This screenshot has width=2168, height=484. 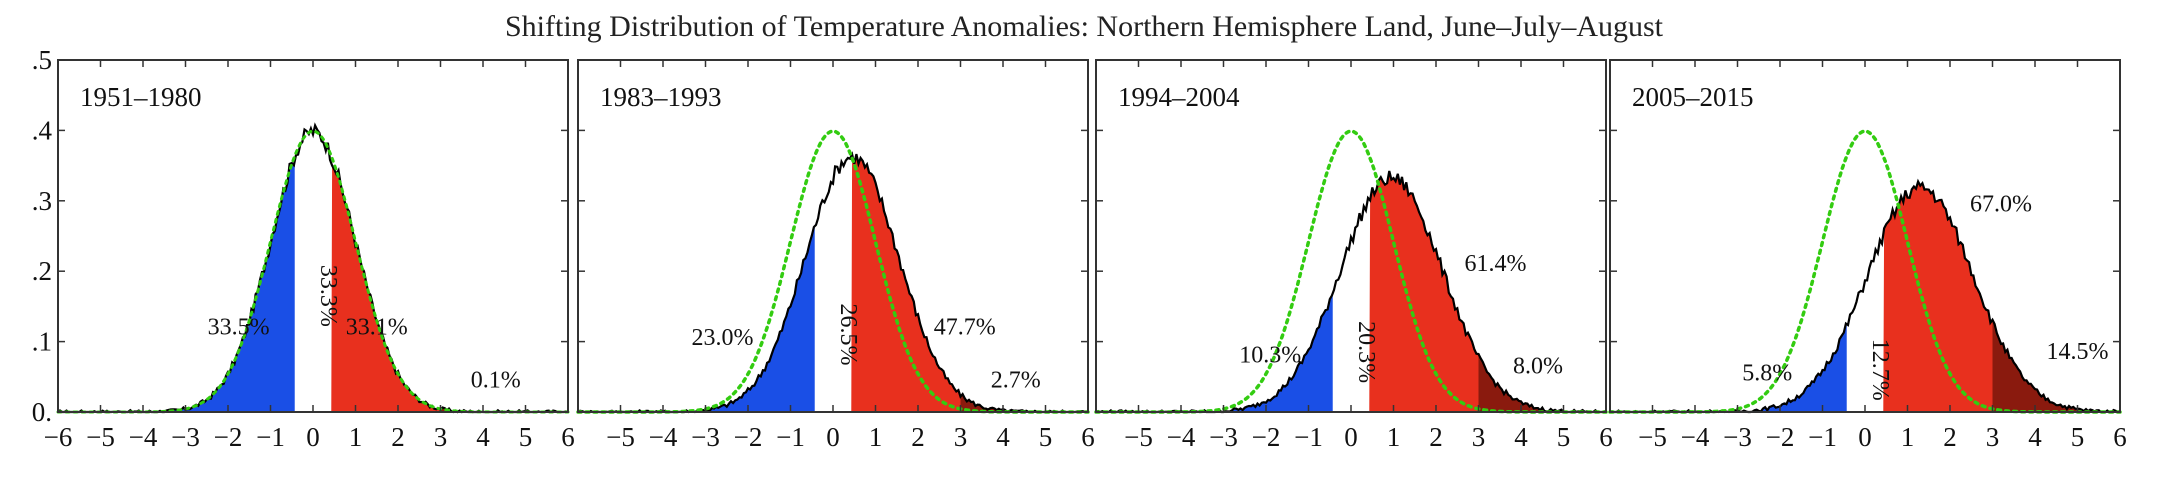 What do you see at coordinates (661, 97) in the screenshot?
I see `period-label: 1983–1993` at bounding box center [661, 97].